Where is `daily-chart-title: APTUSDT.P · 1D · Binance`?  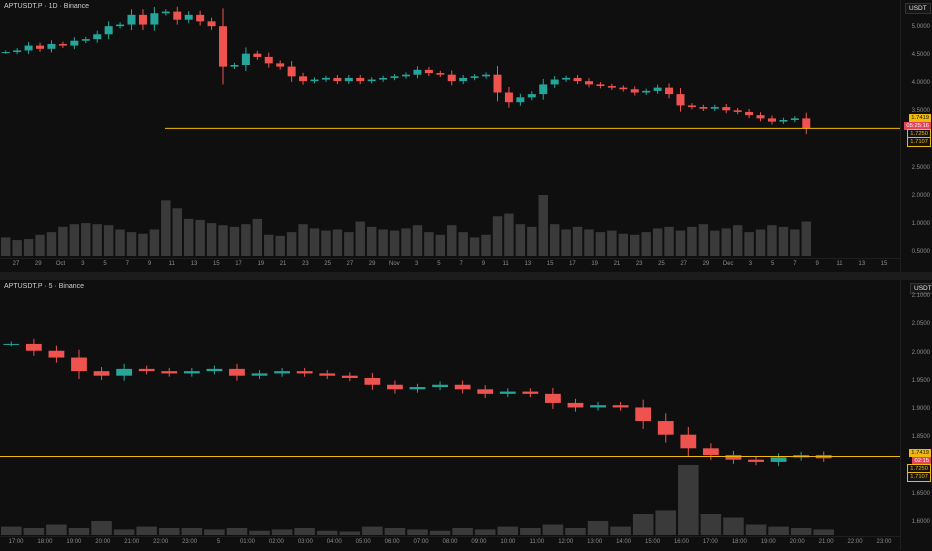
daily-chart-title: APTUSDT.P · 1D · Binance is located at coordinates (47, 6).